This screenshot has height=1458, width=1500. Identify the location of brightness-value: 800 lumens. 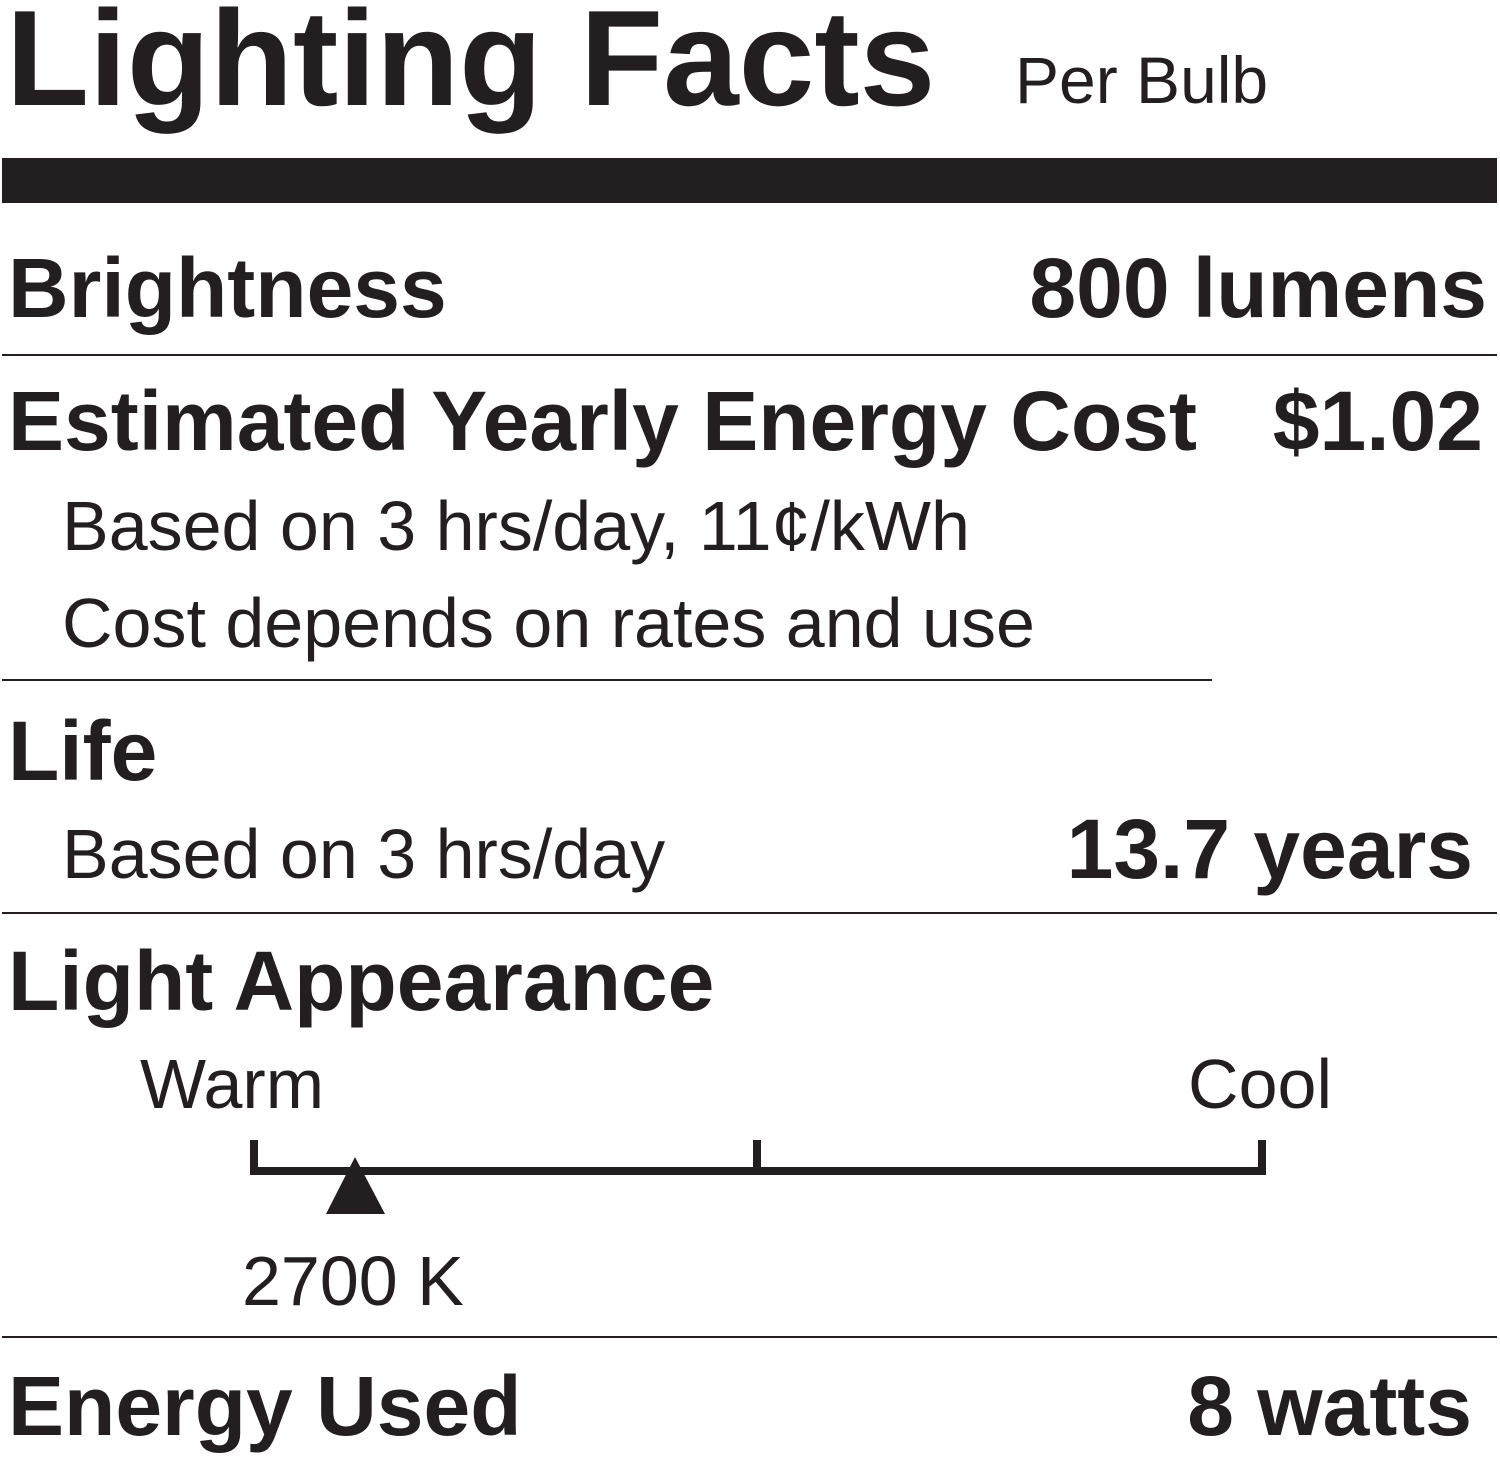
(1258, 288).